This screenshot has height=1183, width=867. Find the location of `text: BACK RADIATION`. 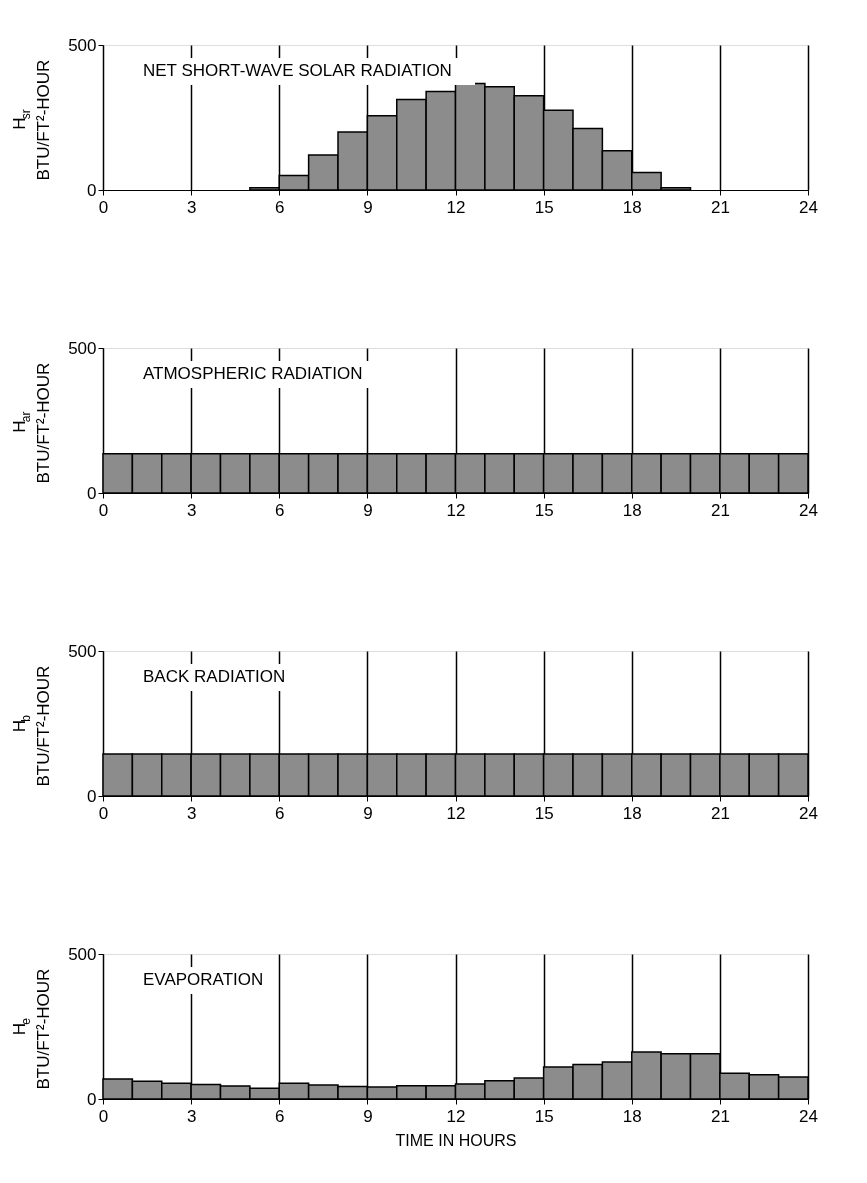

text: BACK RADIATION is located at coordinates (214, 676).